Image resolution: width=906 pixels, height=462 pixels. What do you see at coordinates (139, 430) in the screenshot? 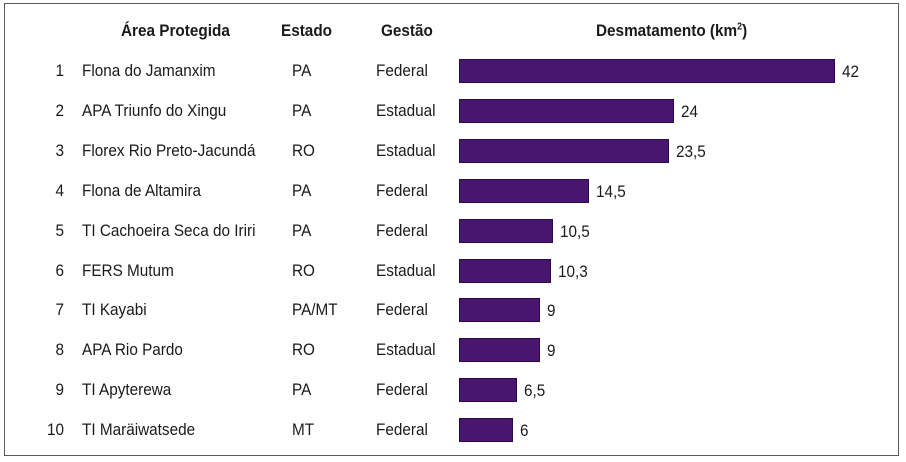
I see `row-area-name: TI Maräiwatsede` at bounding box center [139, 430].